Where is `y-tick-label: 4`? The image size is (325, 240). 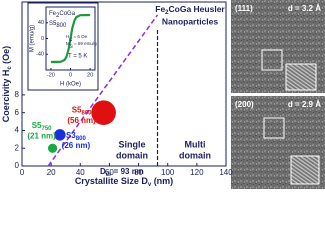
y-tick-label: 4 is located at coordinates (17, 130).